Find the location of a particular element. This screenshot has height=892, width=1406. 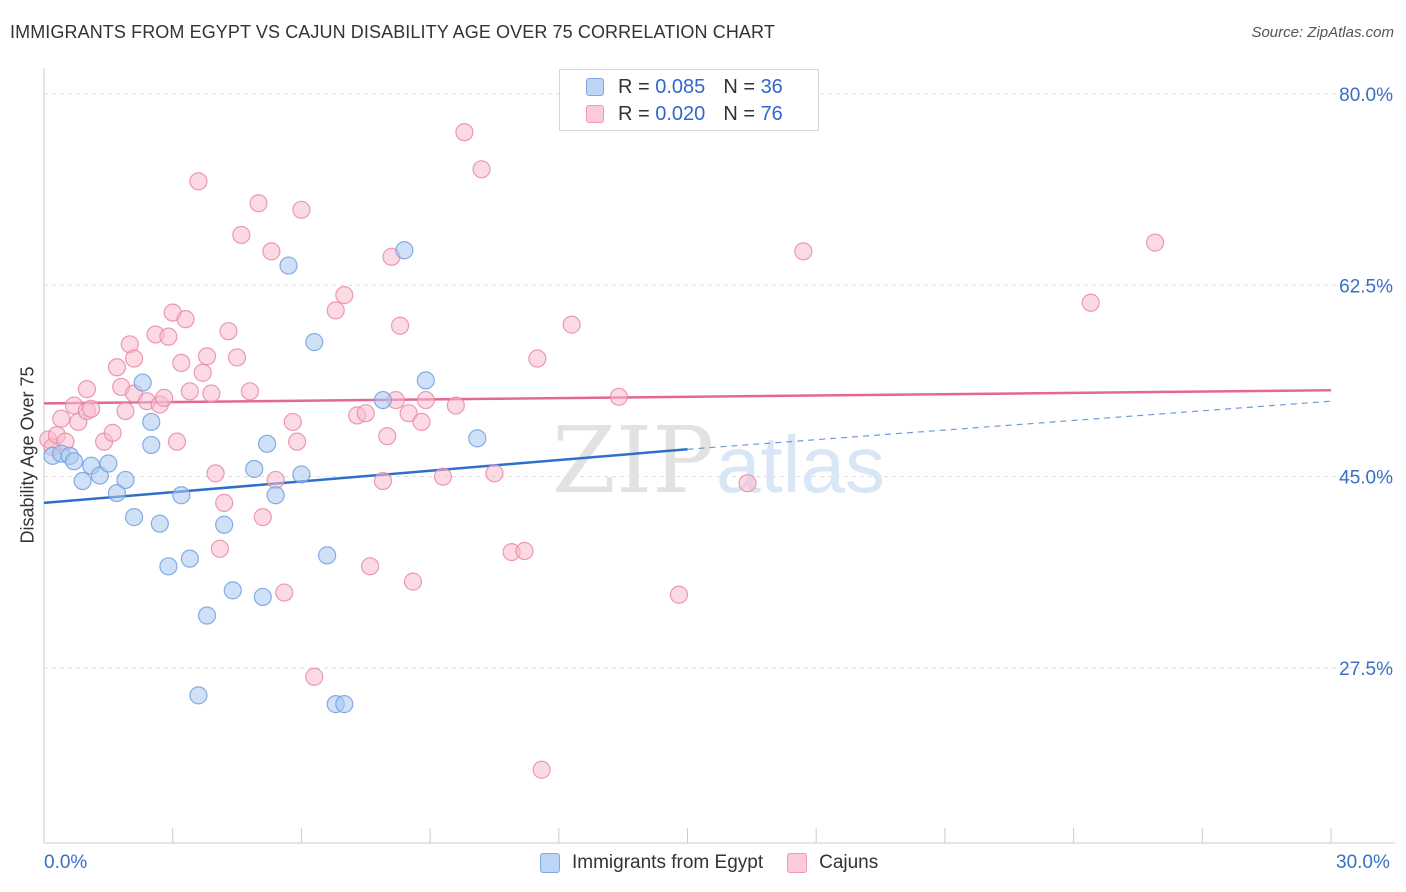

trend-lines is located at coordinates (687, 446).